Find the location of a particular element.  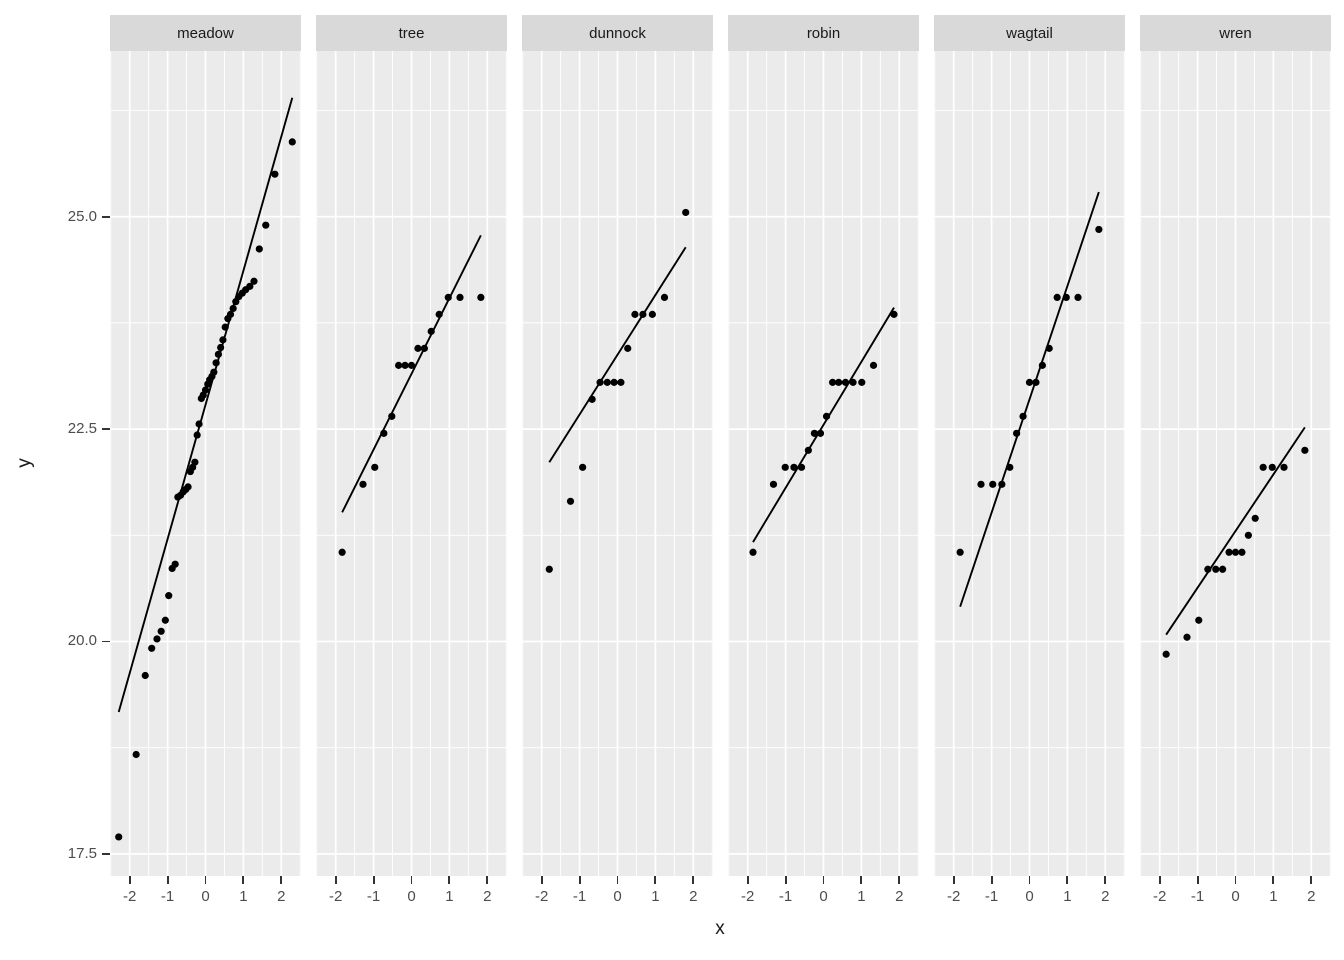

x-axis-title: x is located at coordinates (720, 928).